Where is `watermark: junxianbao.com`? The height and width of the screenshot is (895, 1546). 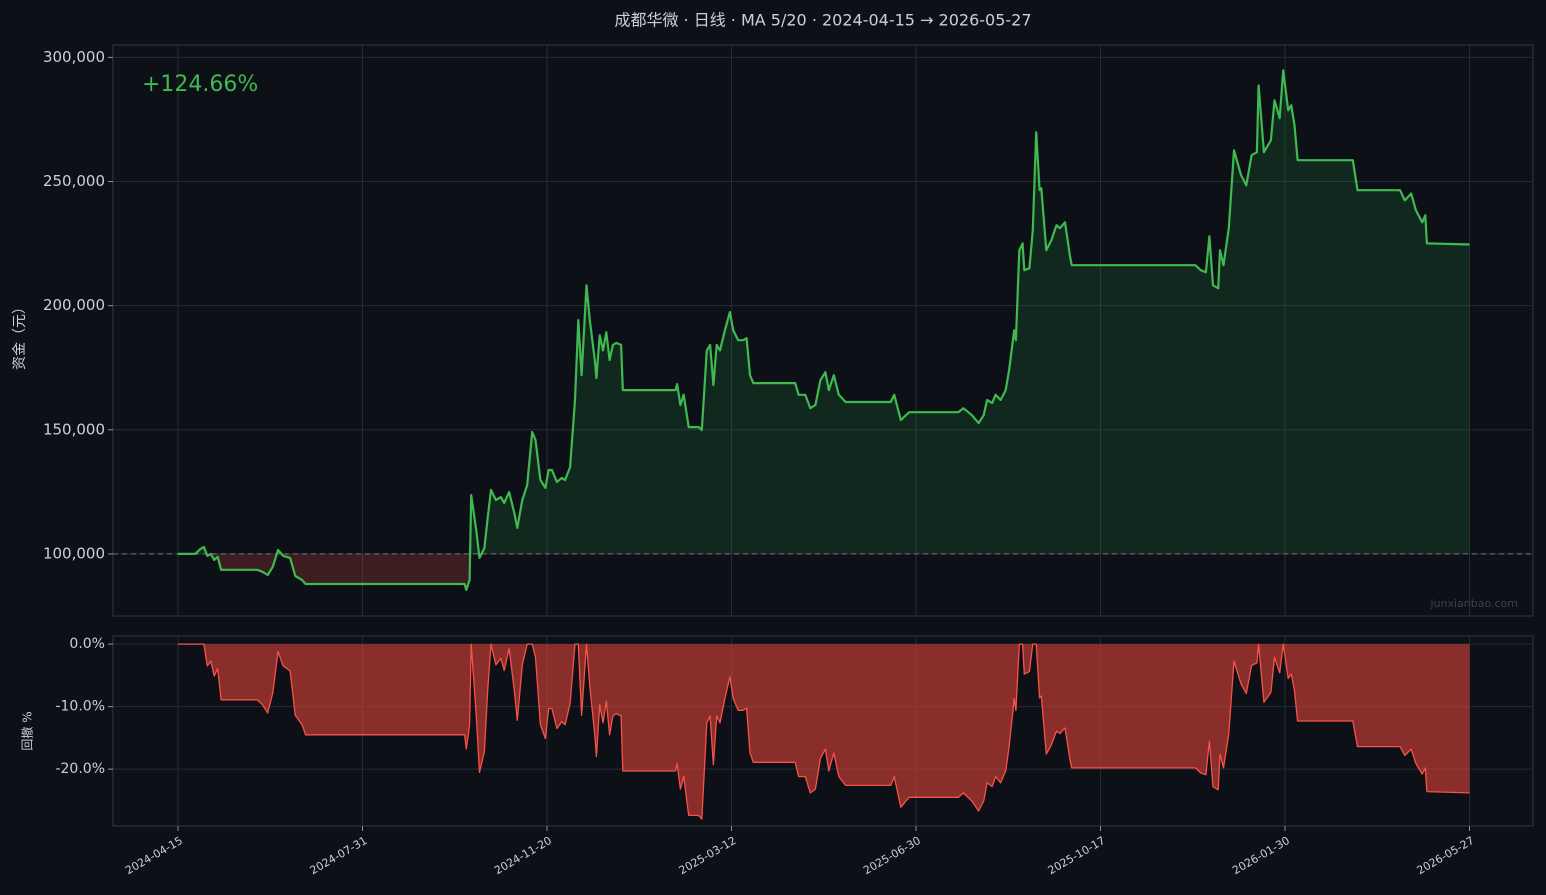
watermark: junxianbao.com is located at coordinates (1473, 603).